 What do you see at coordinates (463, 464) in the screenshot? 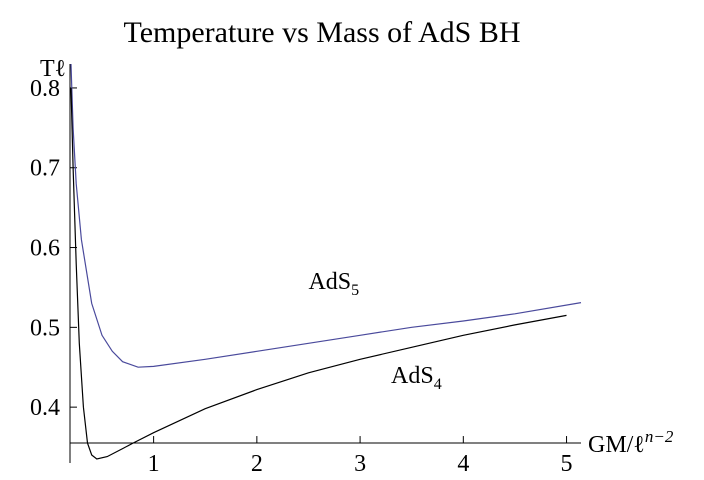
I see `x-tick-label: 4` at bounding box center [463, 464].